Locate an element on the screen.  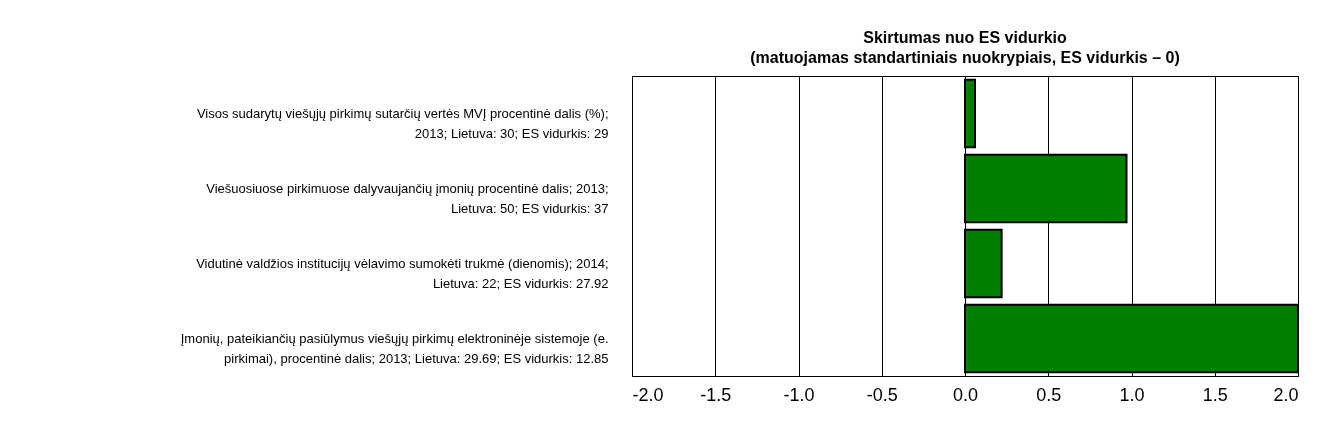
chart-title: Skirtumas nuo ES vidurkio is located at coordinates (965, 37).